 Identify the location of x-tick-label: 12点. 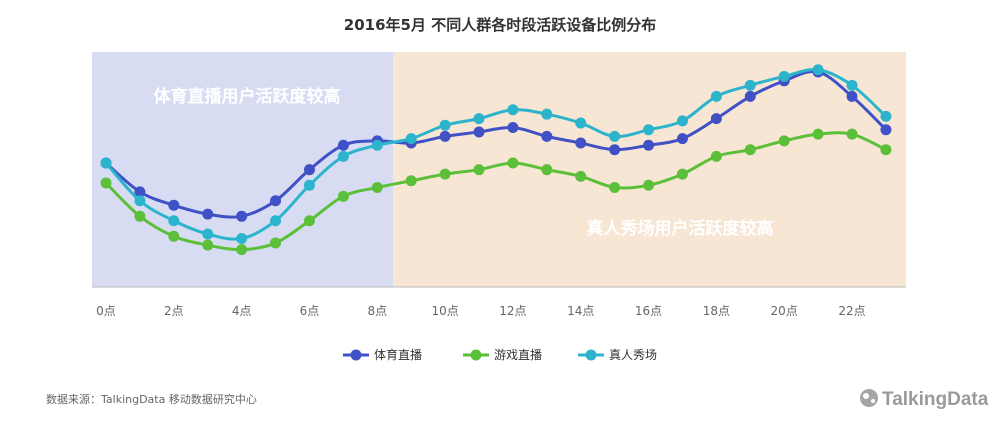
(512, 311).